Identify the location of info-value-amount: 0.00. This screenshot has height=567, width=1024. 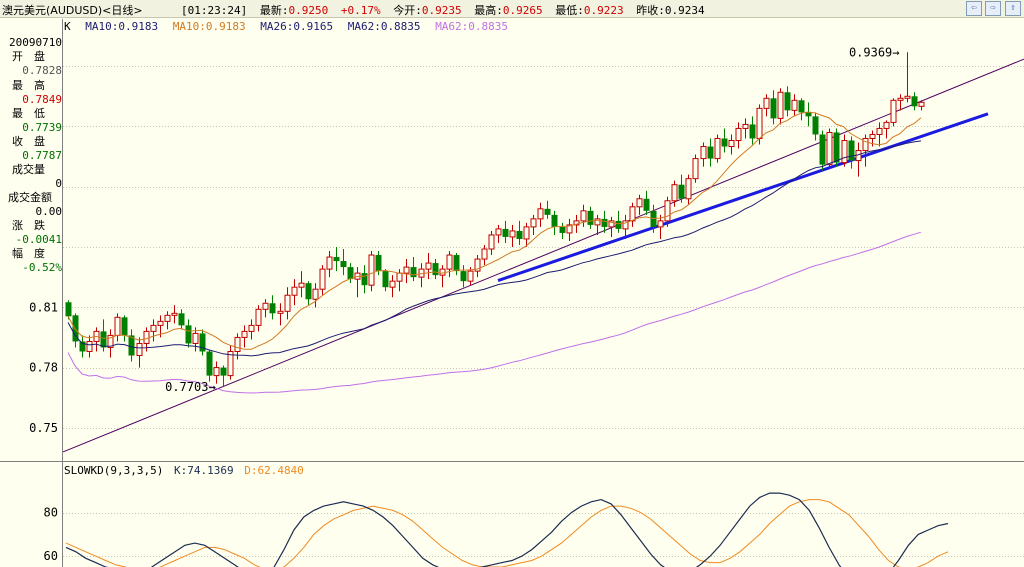
(49, 211).